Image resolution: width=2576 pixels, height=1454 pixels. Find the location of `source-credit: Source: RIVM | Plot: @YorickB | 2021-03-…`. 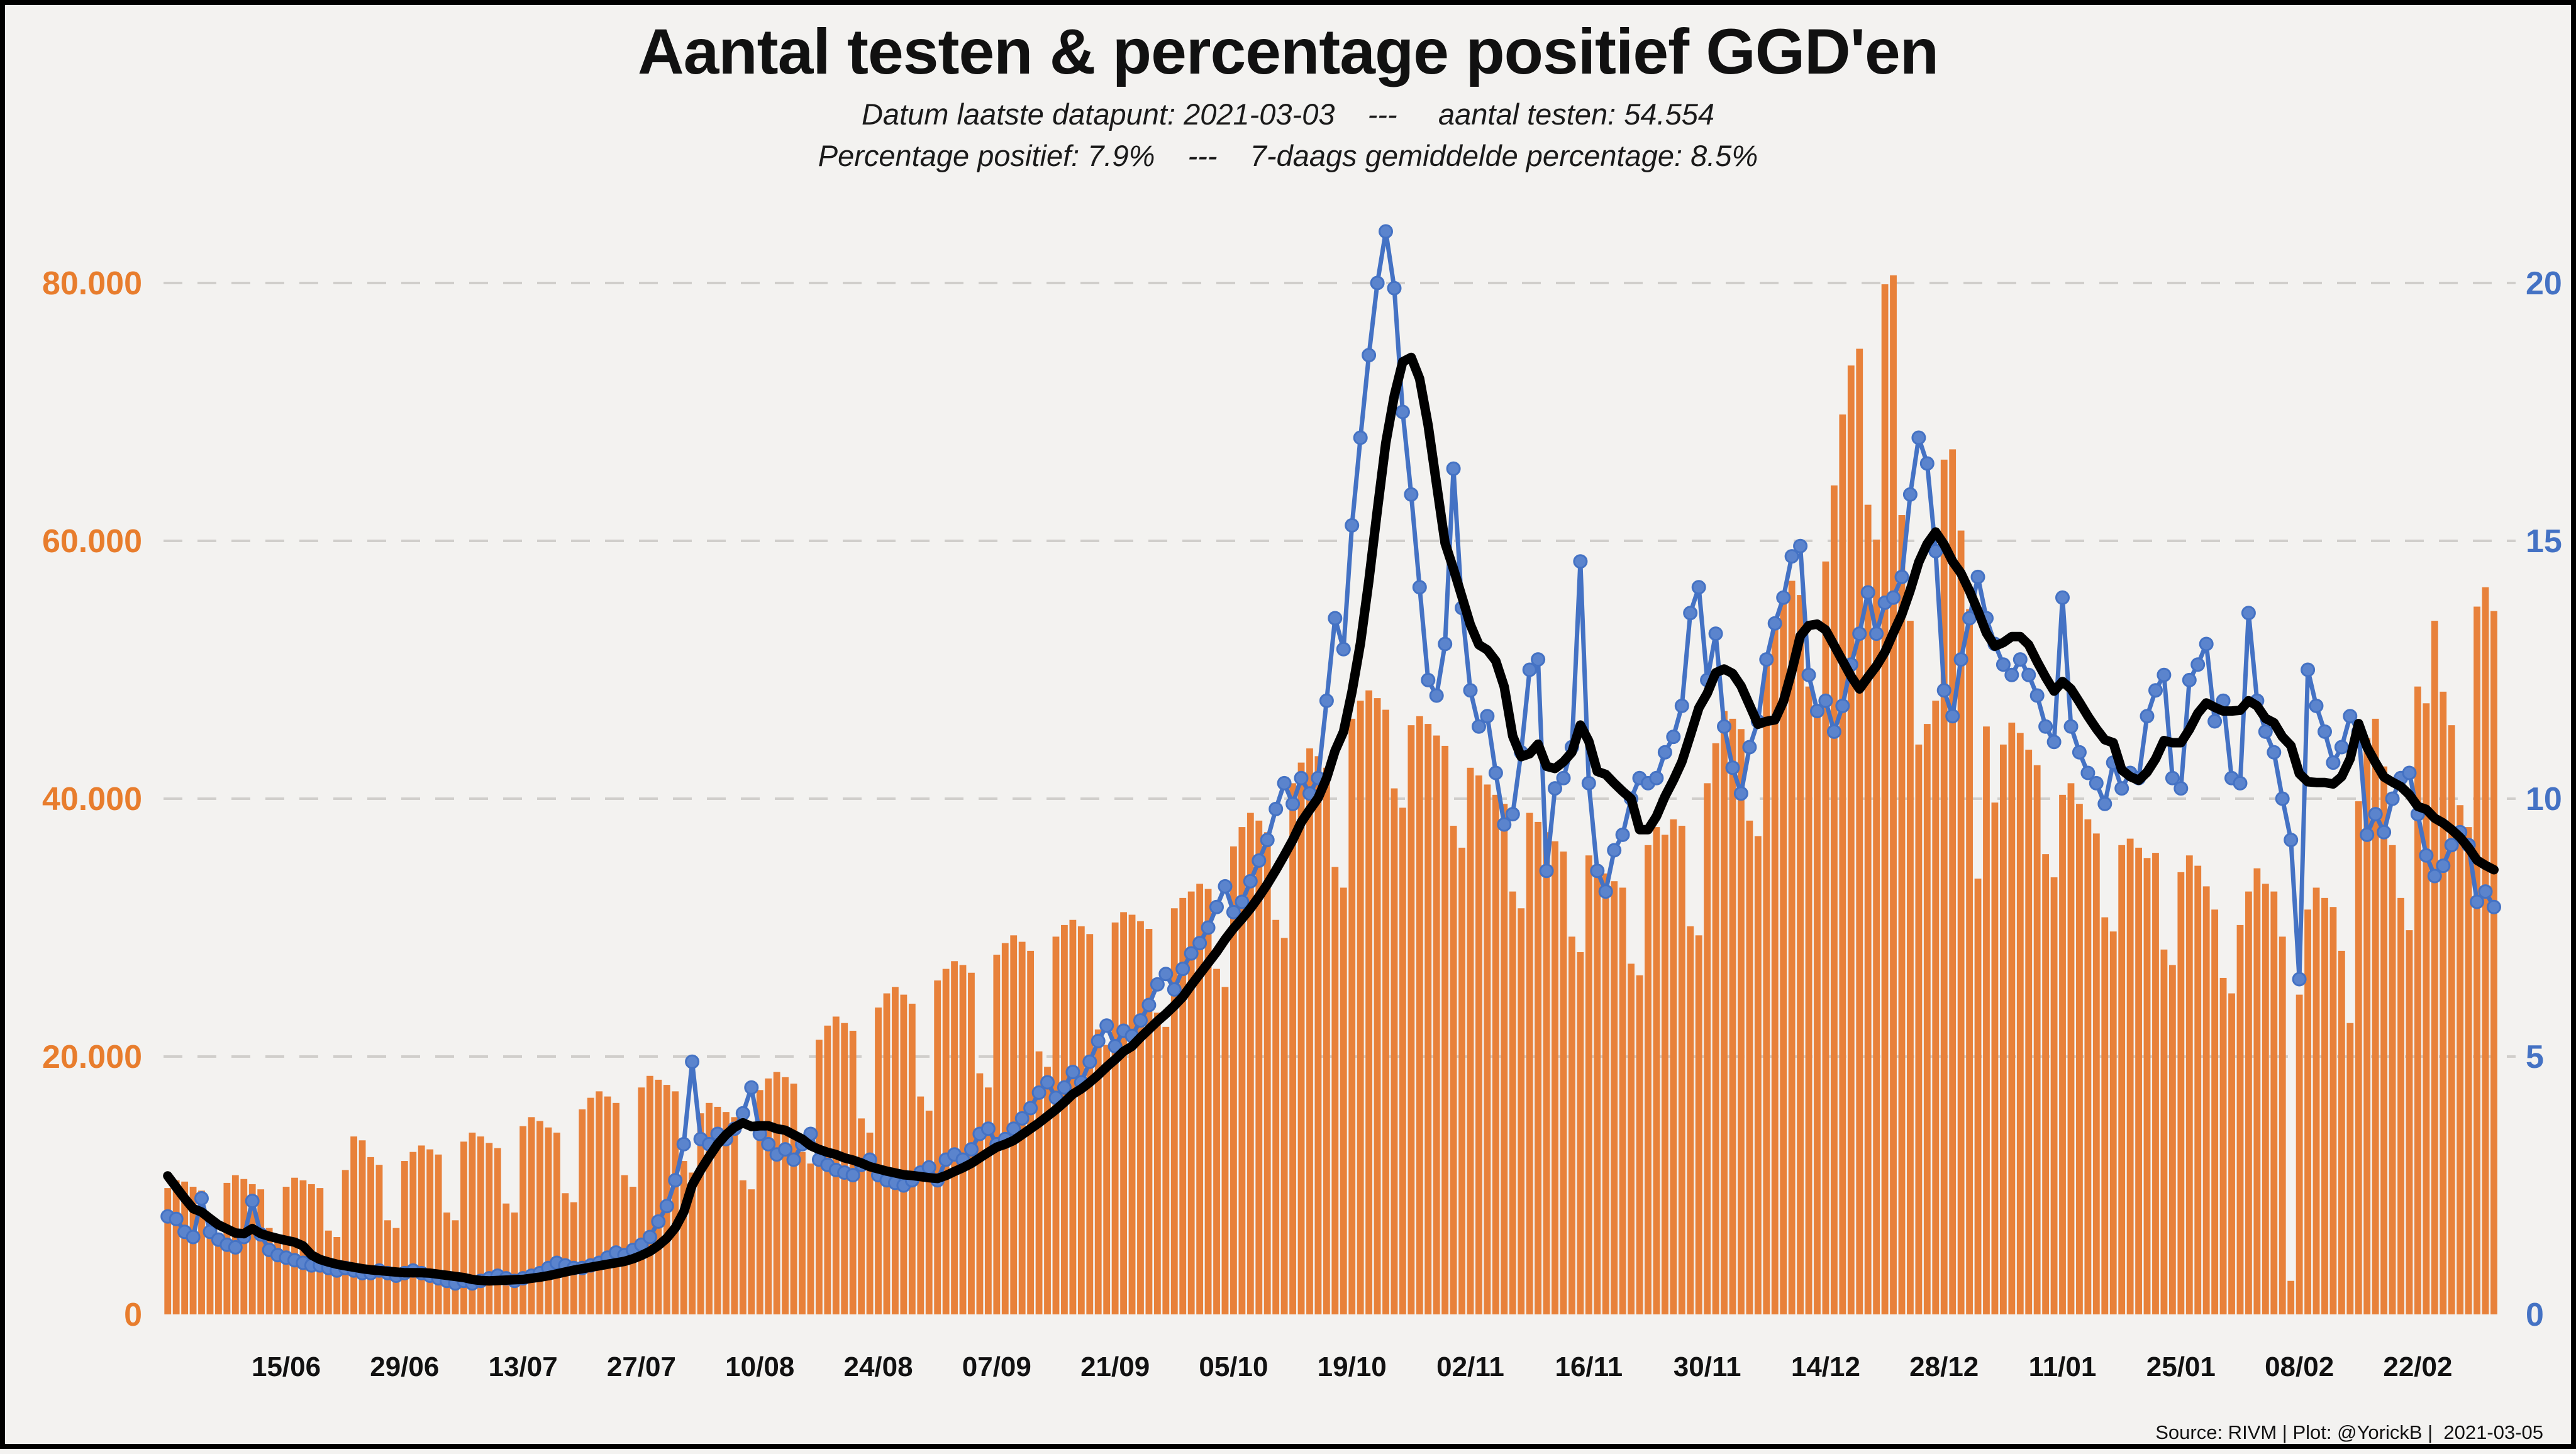

source-credit: Source: RIVM | Plot: @YorickB | 2021-03-… is located at coordinates (2349, 1432).